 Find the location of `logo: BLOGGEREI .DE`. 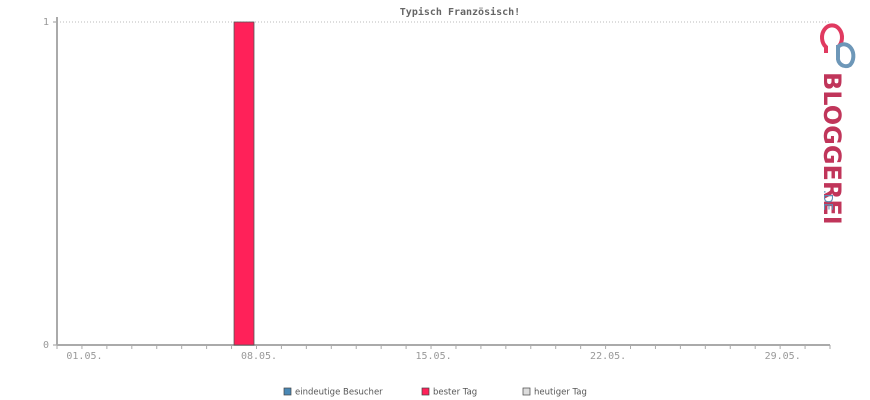

logo: BLOGGEREI .DE is located at coordinates (832, 148).